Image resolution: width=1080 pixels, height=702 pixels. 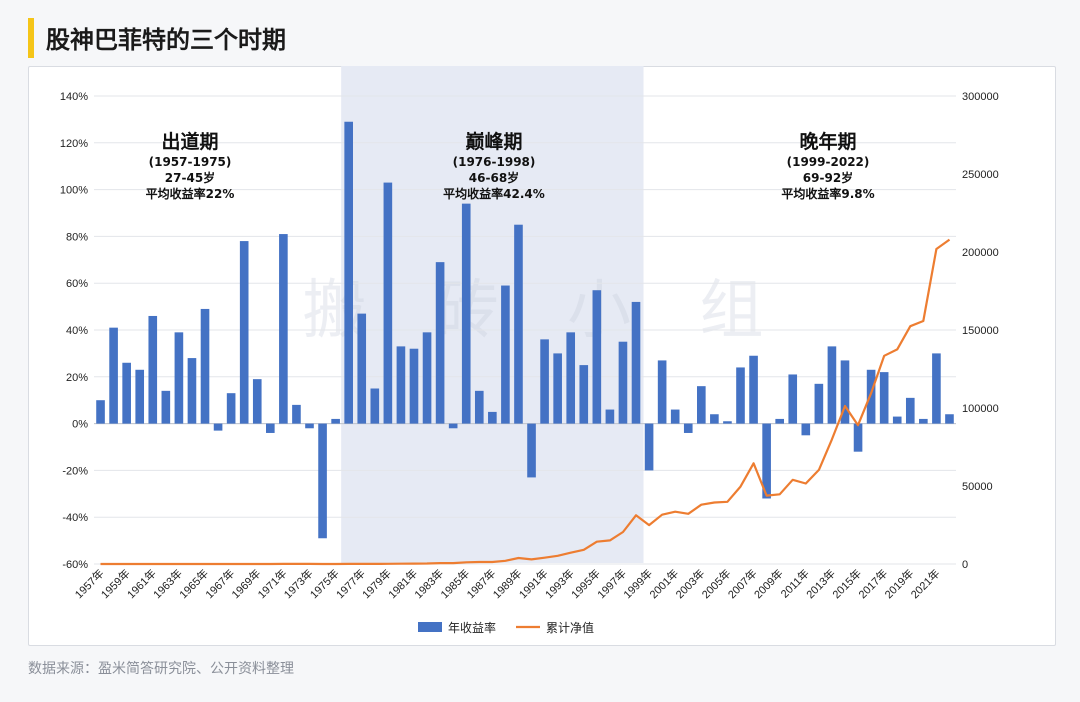 I want to click on phase-age: 46-68岁, so click(x=494, y=177).